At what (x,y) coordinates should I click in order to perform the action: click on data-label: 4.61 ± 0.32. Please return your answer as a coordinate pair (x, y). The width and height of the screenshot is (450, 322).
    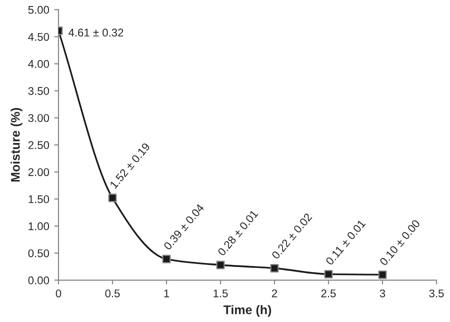
    Looking at the image, I should click on (96, 32).